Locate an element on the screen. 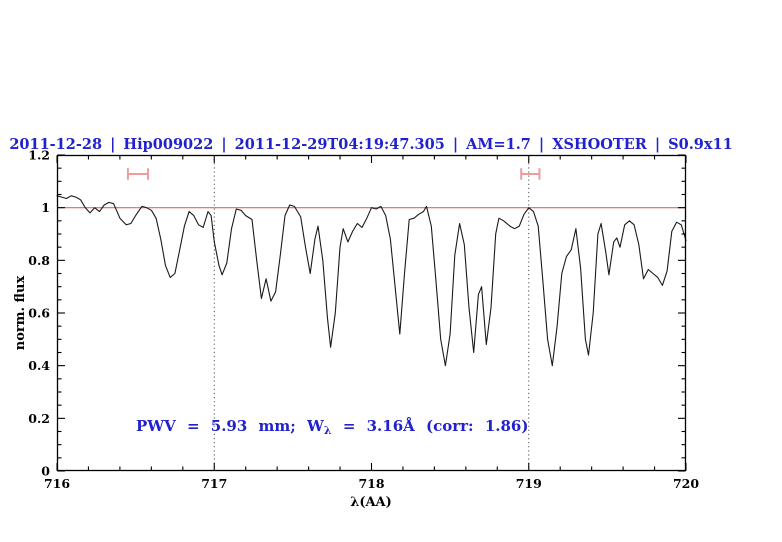 This screenshot has width=782, height=542. y-tick-label: 0.8 is located at coordinates (39, 260).